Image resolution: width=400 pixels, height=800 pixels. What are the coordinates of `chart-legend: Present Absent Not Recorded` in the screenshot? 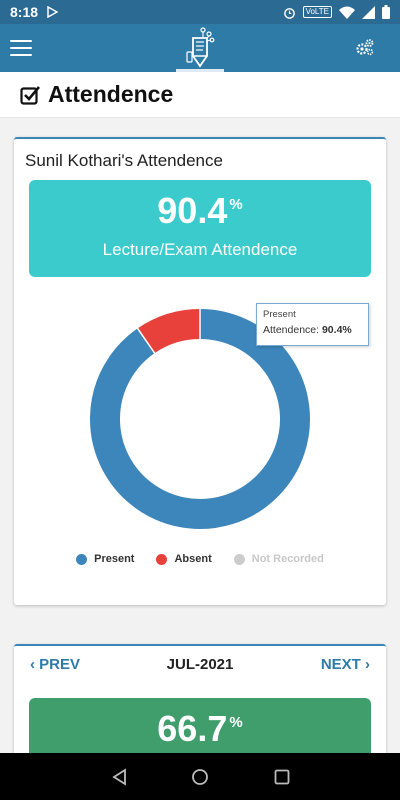 It's located at (200, 559).